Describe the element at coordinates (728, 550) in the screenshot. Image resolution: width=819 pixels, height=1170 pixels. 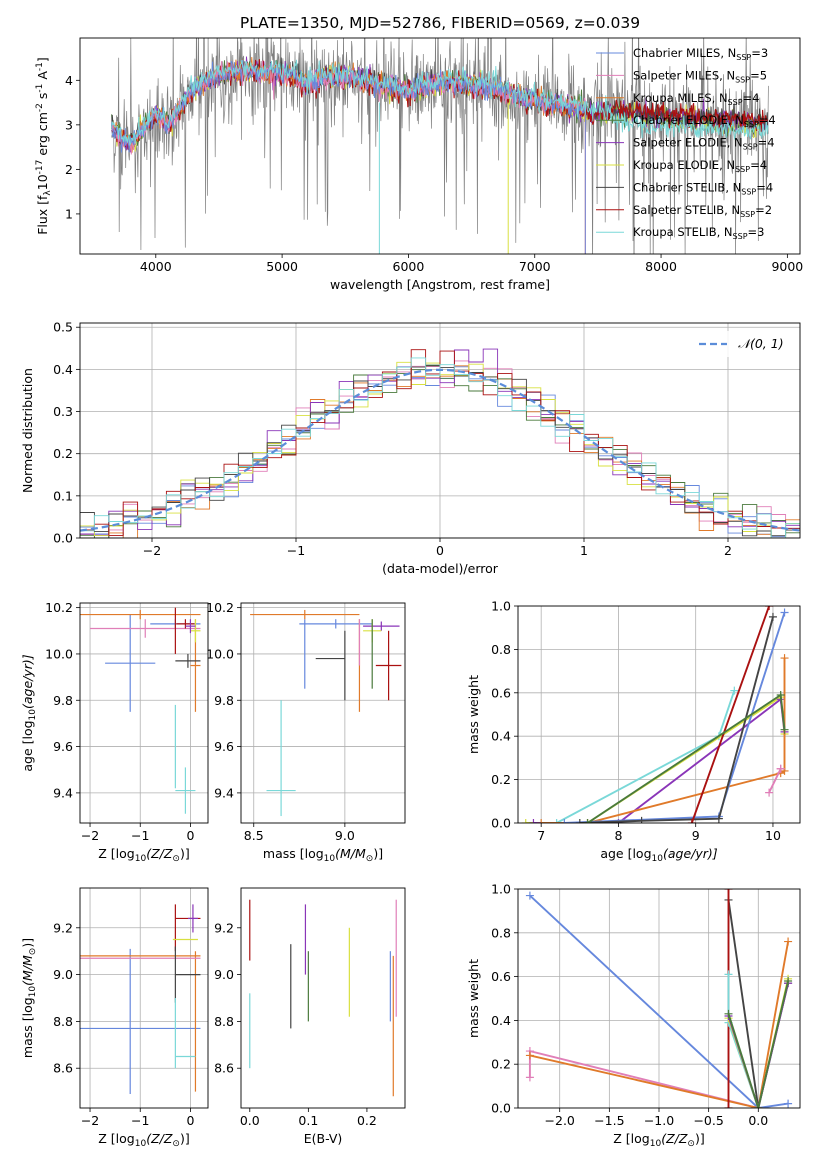
I see `x-tick-label: 2` at that location.